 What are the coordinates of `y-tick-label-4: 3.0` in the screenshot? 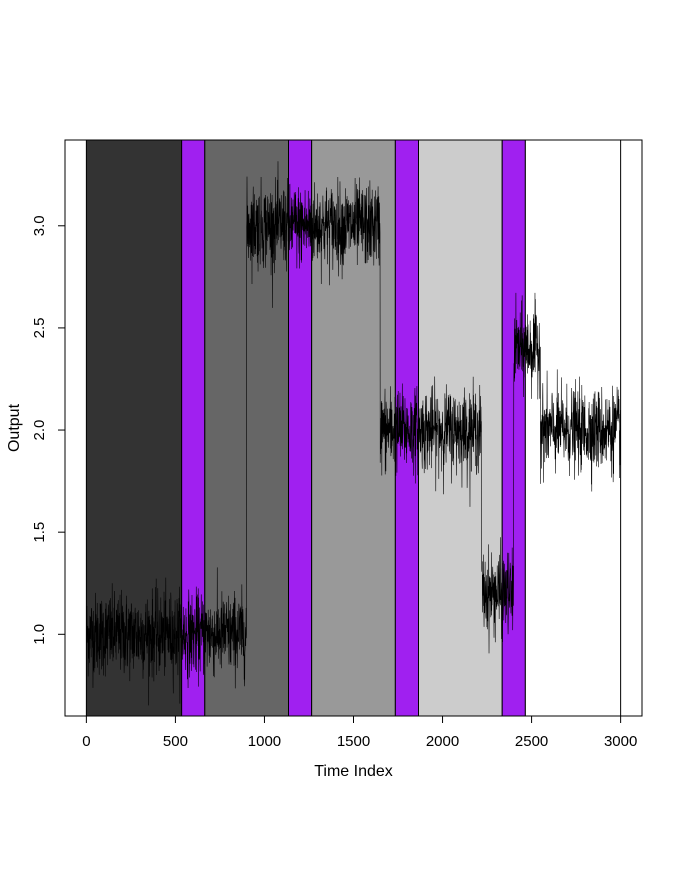 It's located at (39, 225).